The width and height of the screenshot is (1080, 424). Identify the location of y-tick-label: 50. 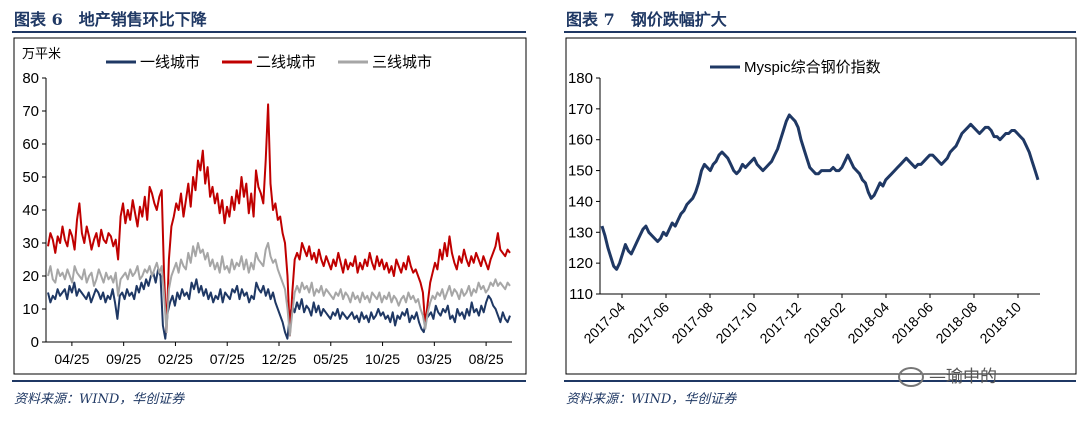
(30, 177).